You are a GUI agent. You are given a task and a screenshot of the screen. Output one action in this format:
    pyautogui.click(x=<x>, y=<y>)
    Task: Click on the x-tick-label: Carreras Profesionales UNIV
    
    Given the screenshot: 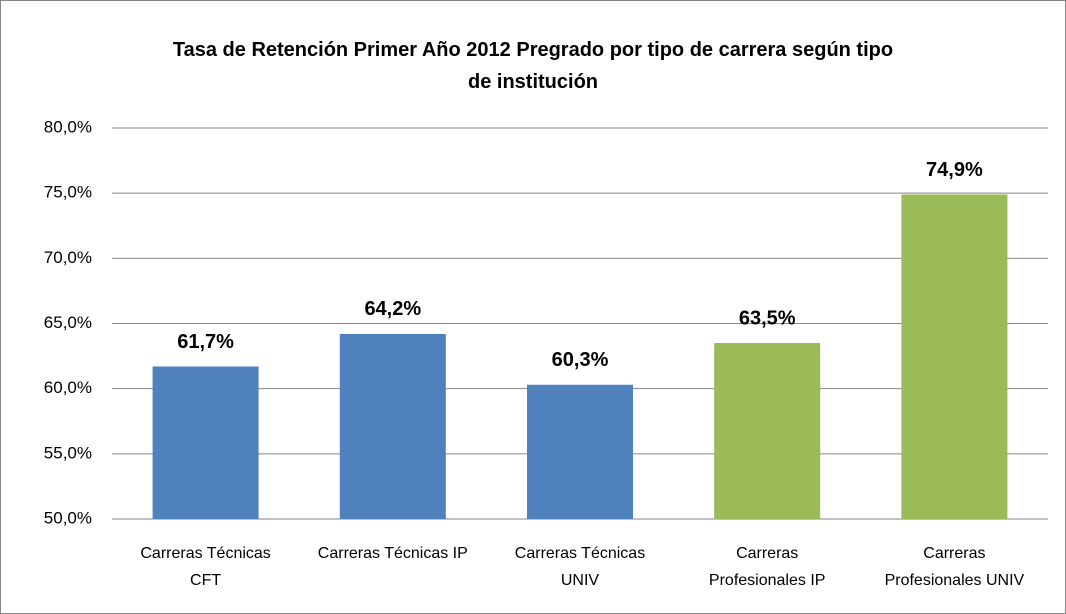 What is the action you would take?
    pyautogui.click(x=954, y=567)
    